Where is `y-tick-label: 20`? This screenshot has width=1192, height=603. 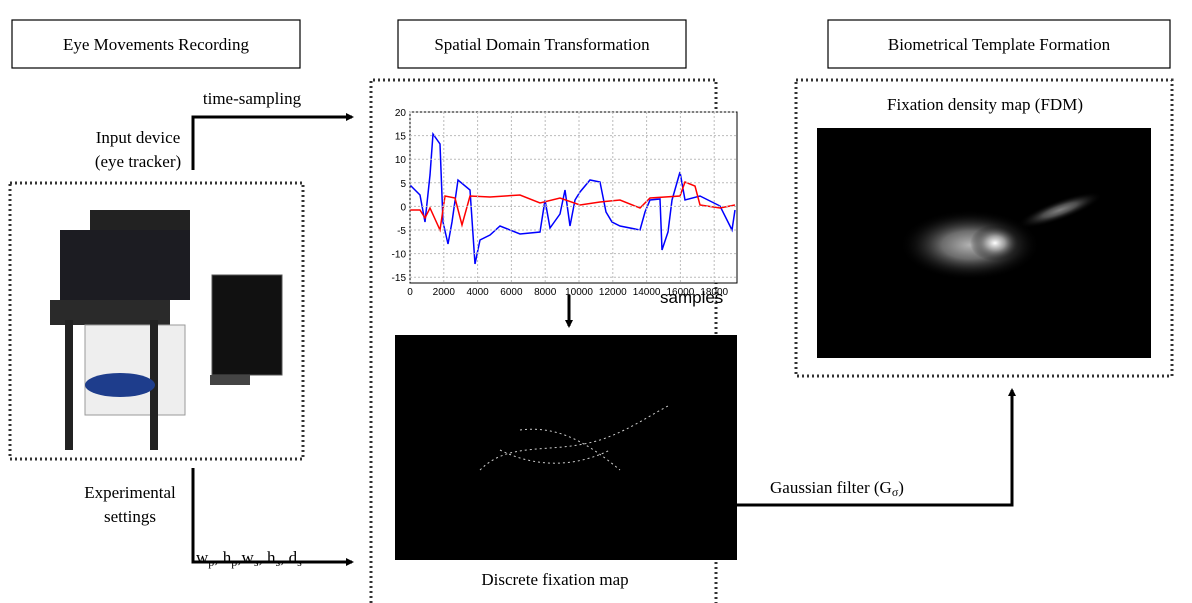 y-tick-label: 20 is located at coordinates (401, 113).